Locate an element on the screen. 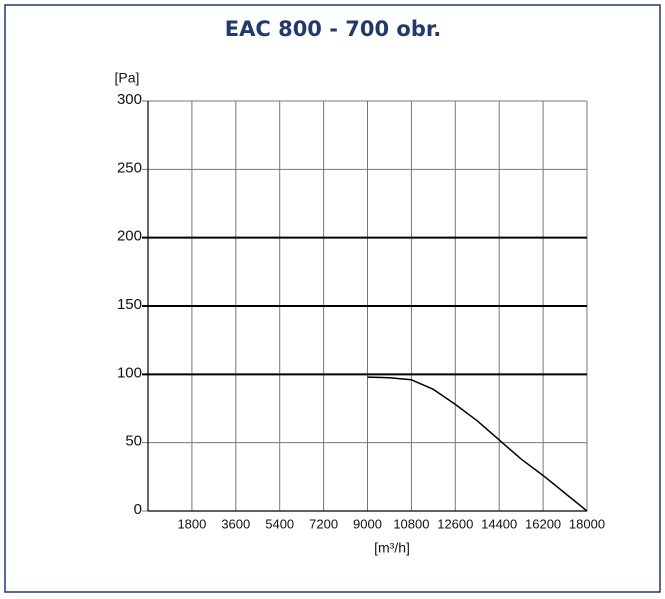 The image size is (665, 599). x-tick-label: 1800 is located at coordinates (191, 523).